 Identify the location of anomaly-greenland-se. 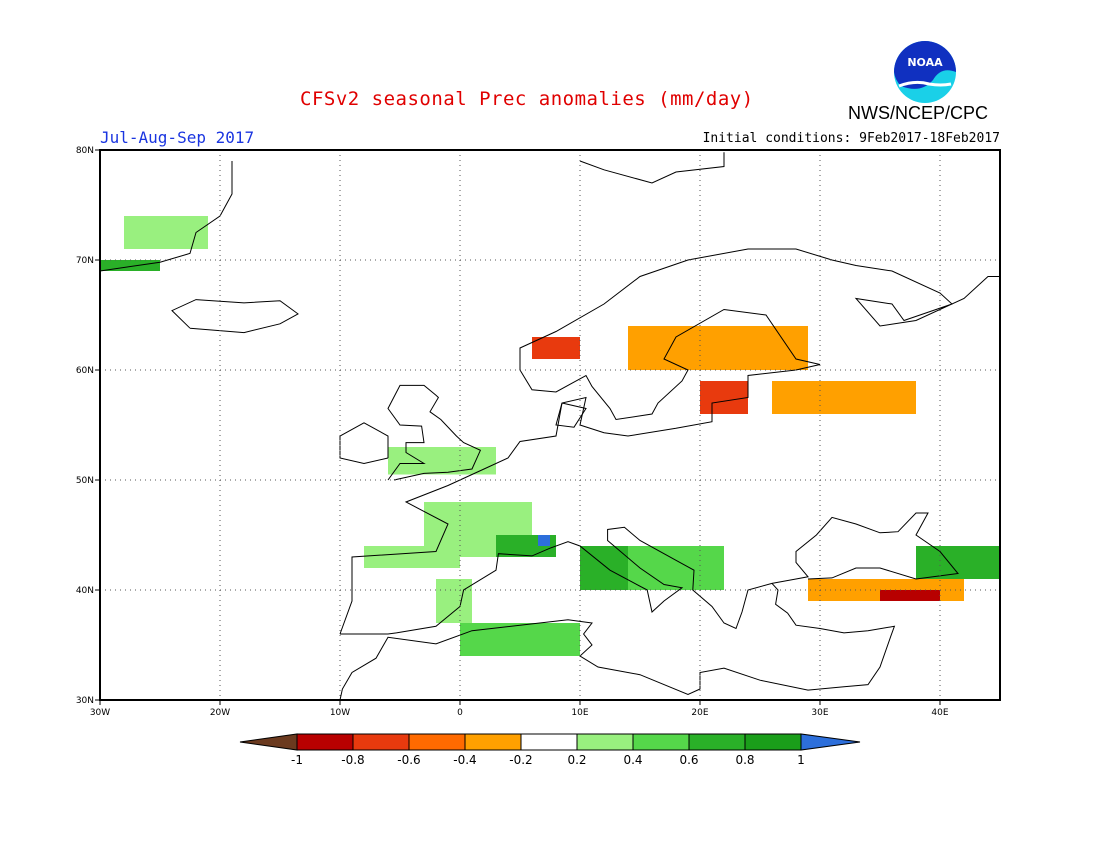
(130, 265).